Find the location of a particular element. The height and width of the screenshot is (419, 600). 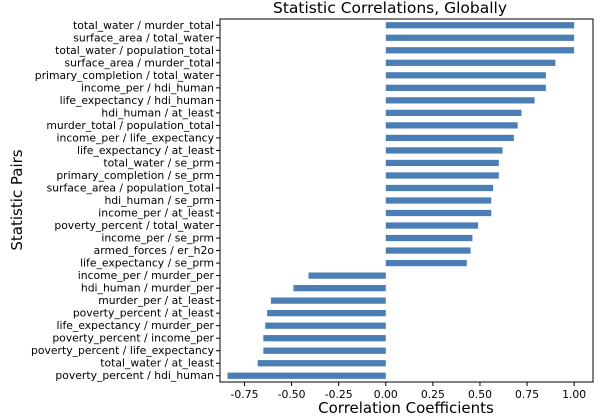

y-tick-label: life_expectancy / murder_per is located at coordinates (135, 325).